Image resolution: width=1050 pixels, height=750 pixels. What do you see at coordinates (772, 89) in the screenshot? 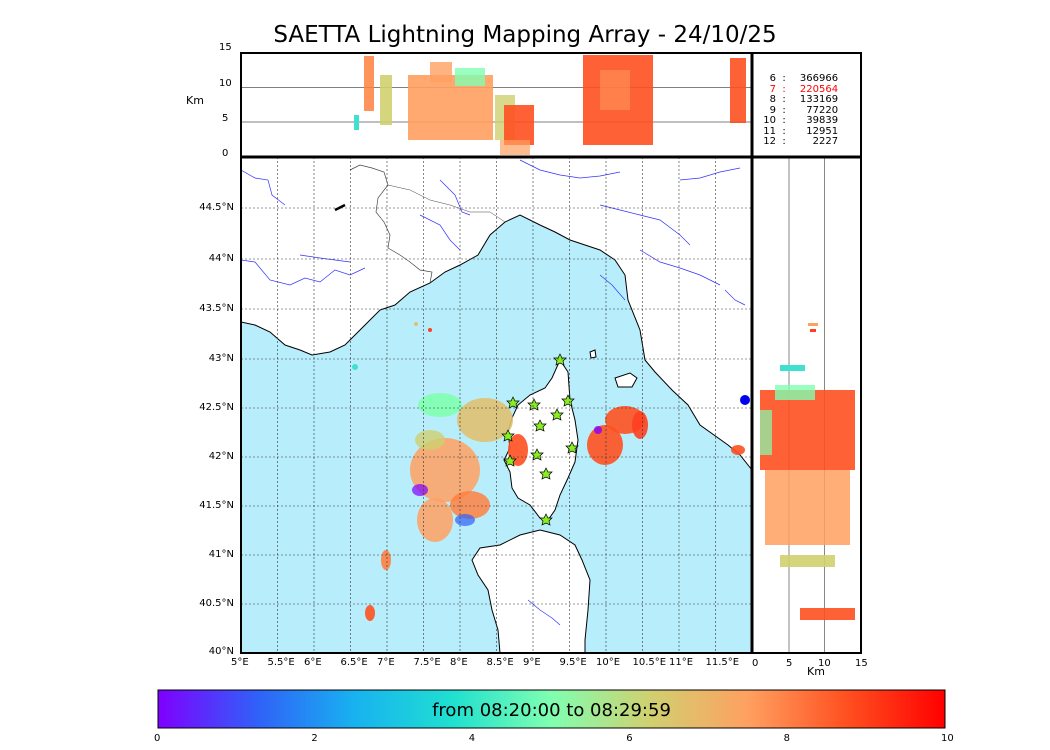
I see `station-number: 7` at bounding box center [772, 89].